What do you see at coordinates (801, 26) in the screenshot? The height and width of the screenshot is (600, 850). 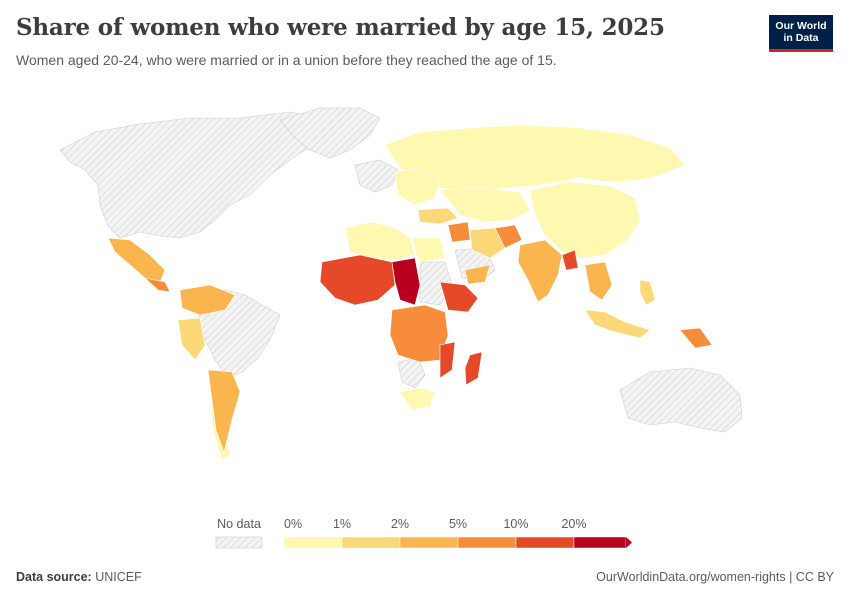 I see `logo-line-1: Our World` at bounding box center [801, 26].